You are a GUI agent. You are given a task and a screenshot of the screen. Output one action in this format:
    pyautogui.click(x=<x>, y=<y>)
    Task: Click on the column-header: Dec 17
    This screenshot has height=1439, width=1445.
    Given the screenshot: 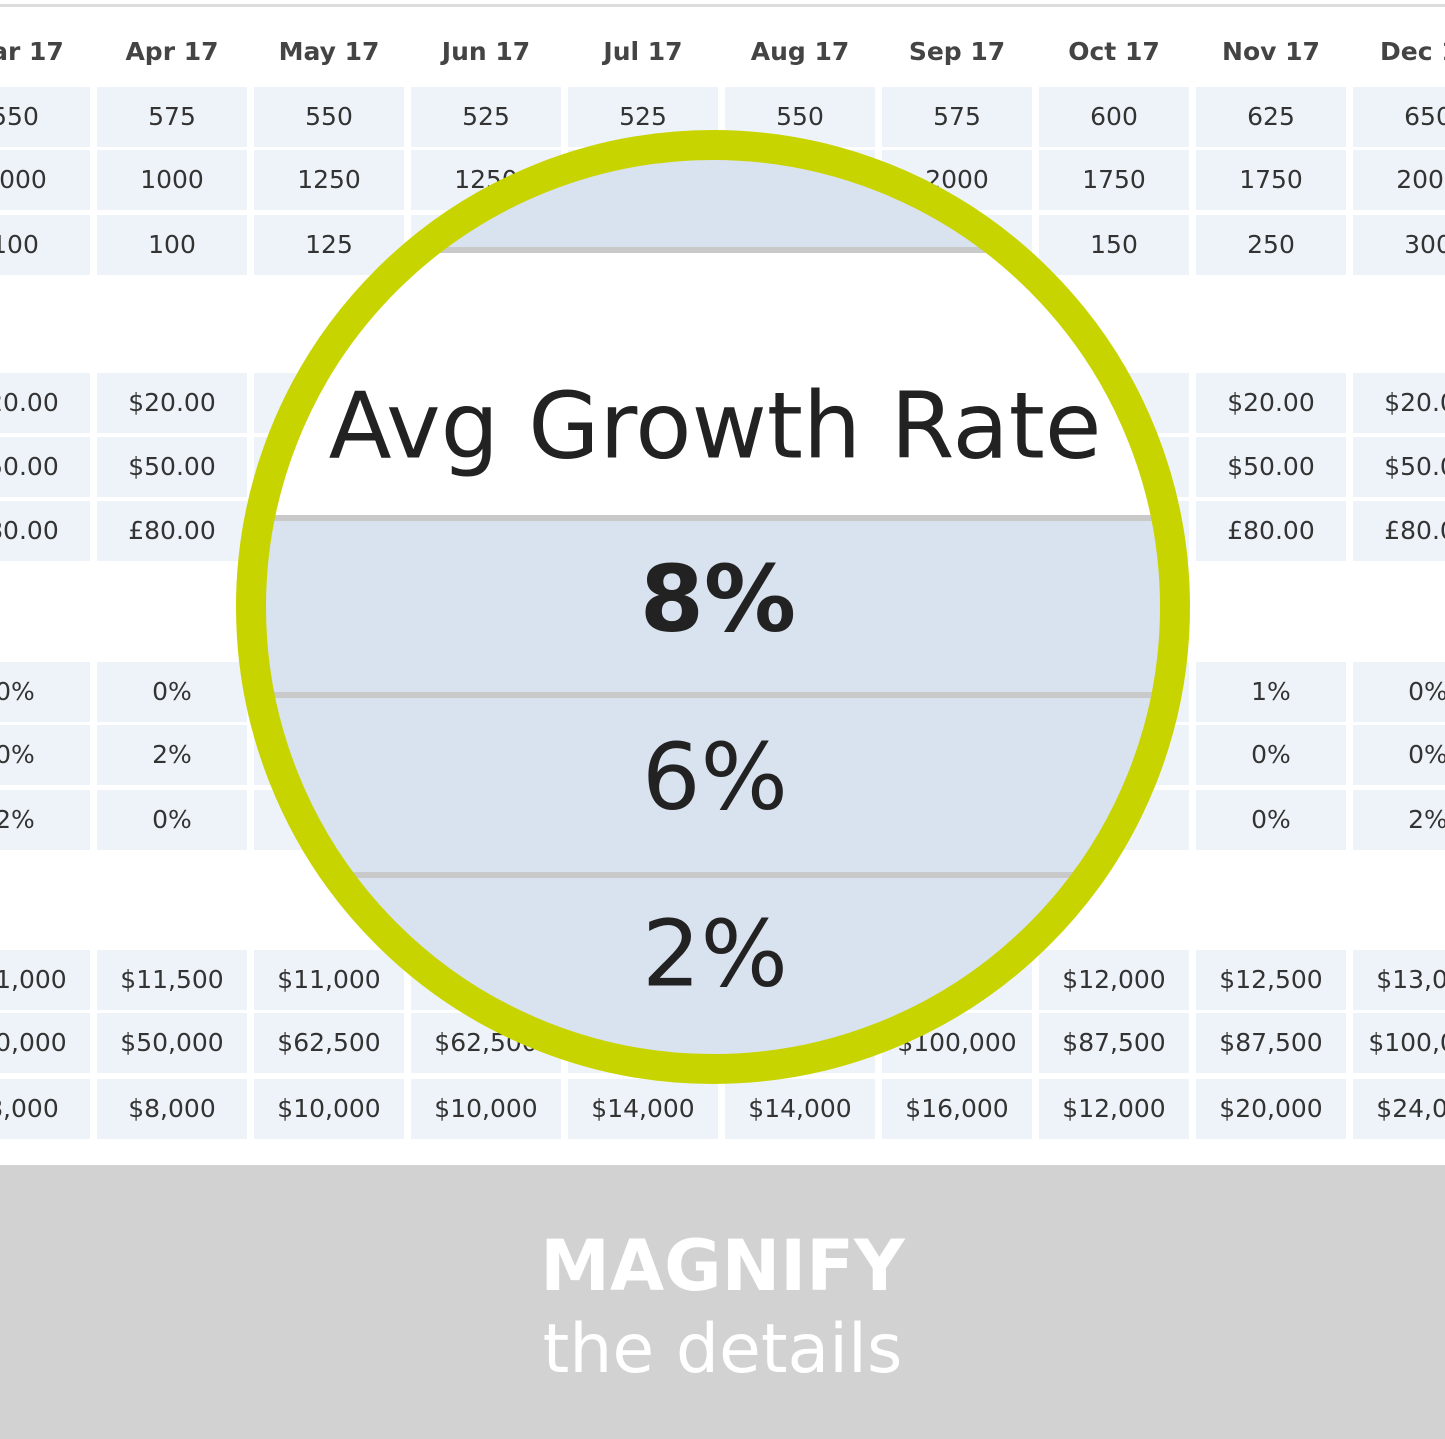 What is the action you would take?
    pyautogui.click(x=1412, y=51)
    